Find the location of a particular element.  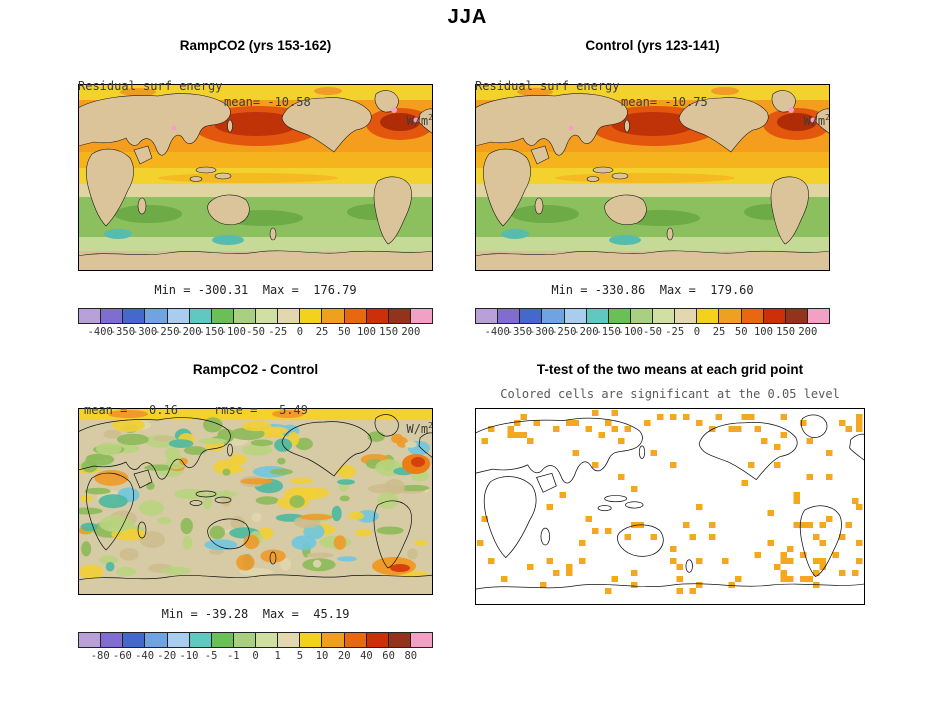

panel-control-annotation: Residual surf energy mean= -10.75 W/m2 is located at coordinates (652, 95).